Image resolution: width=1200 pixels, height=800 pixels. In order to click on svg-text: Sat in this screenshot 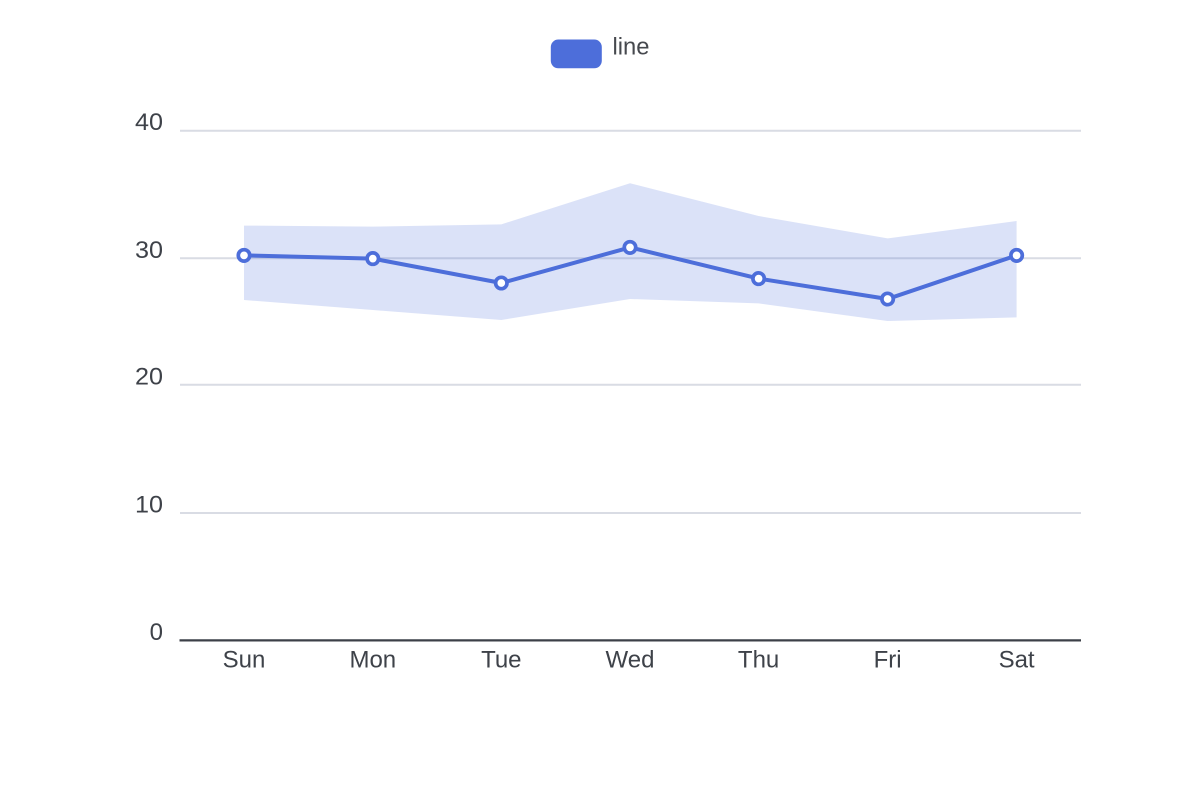, I will do `click(1017, 660)`.